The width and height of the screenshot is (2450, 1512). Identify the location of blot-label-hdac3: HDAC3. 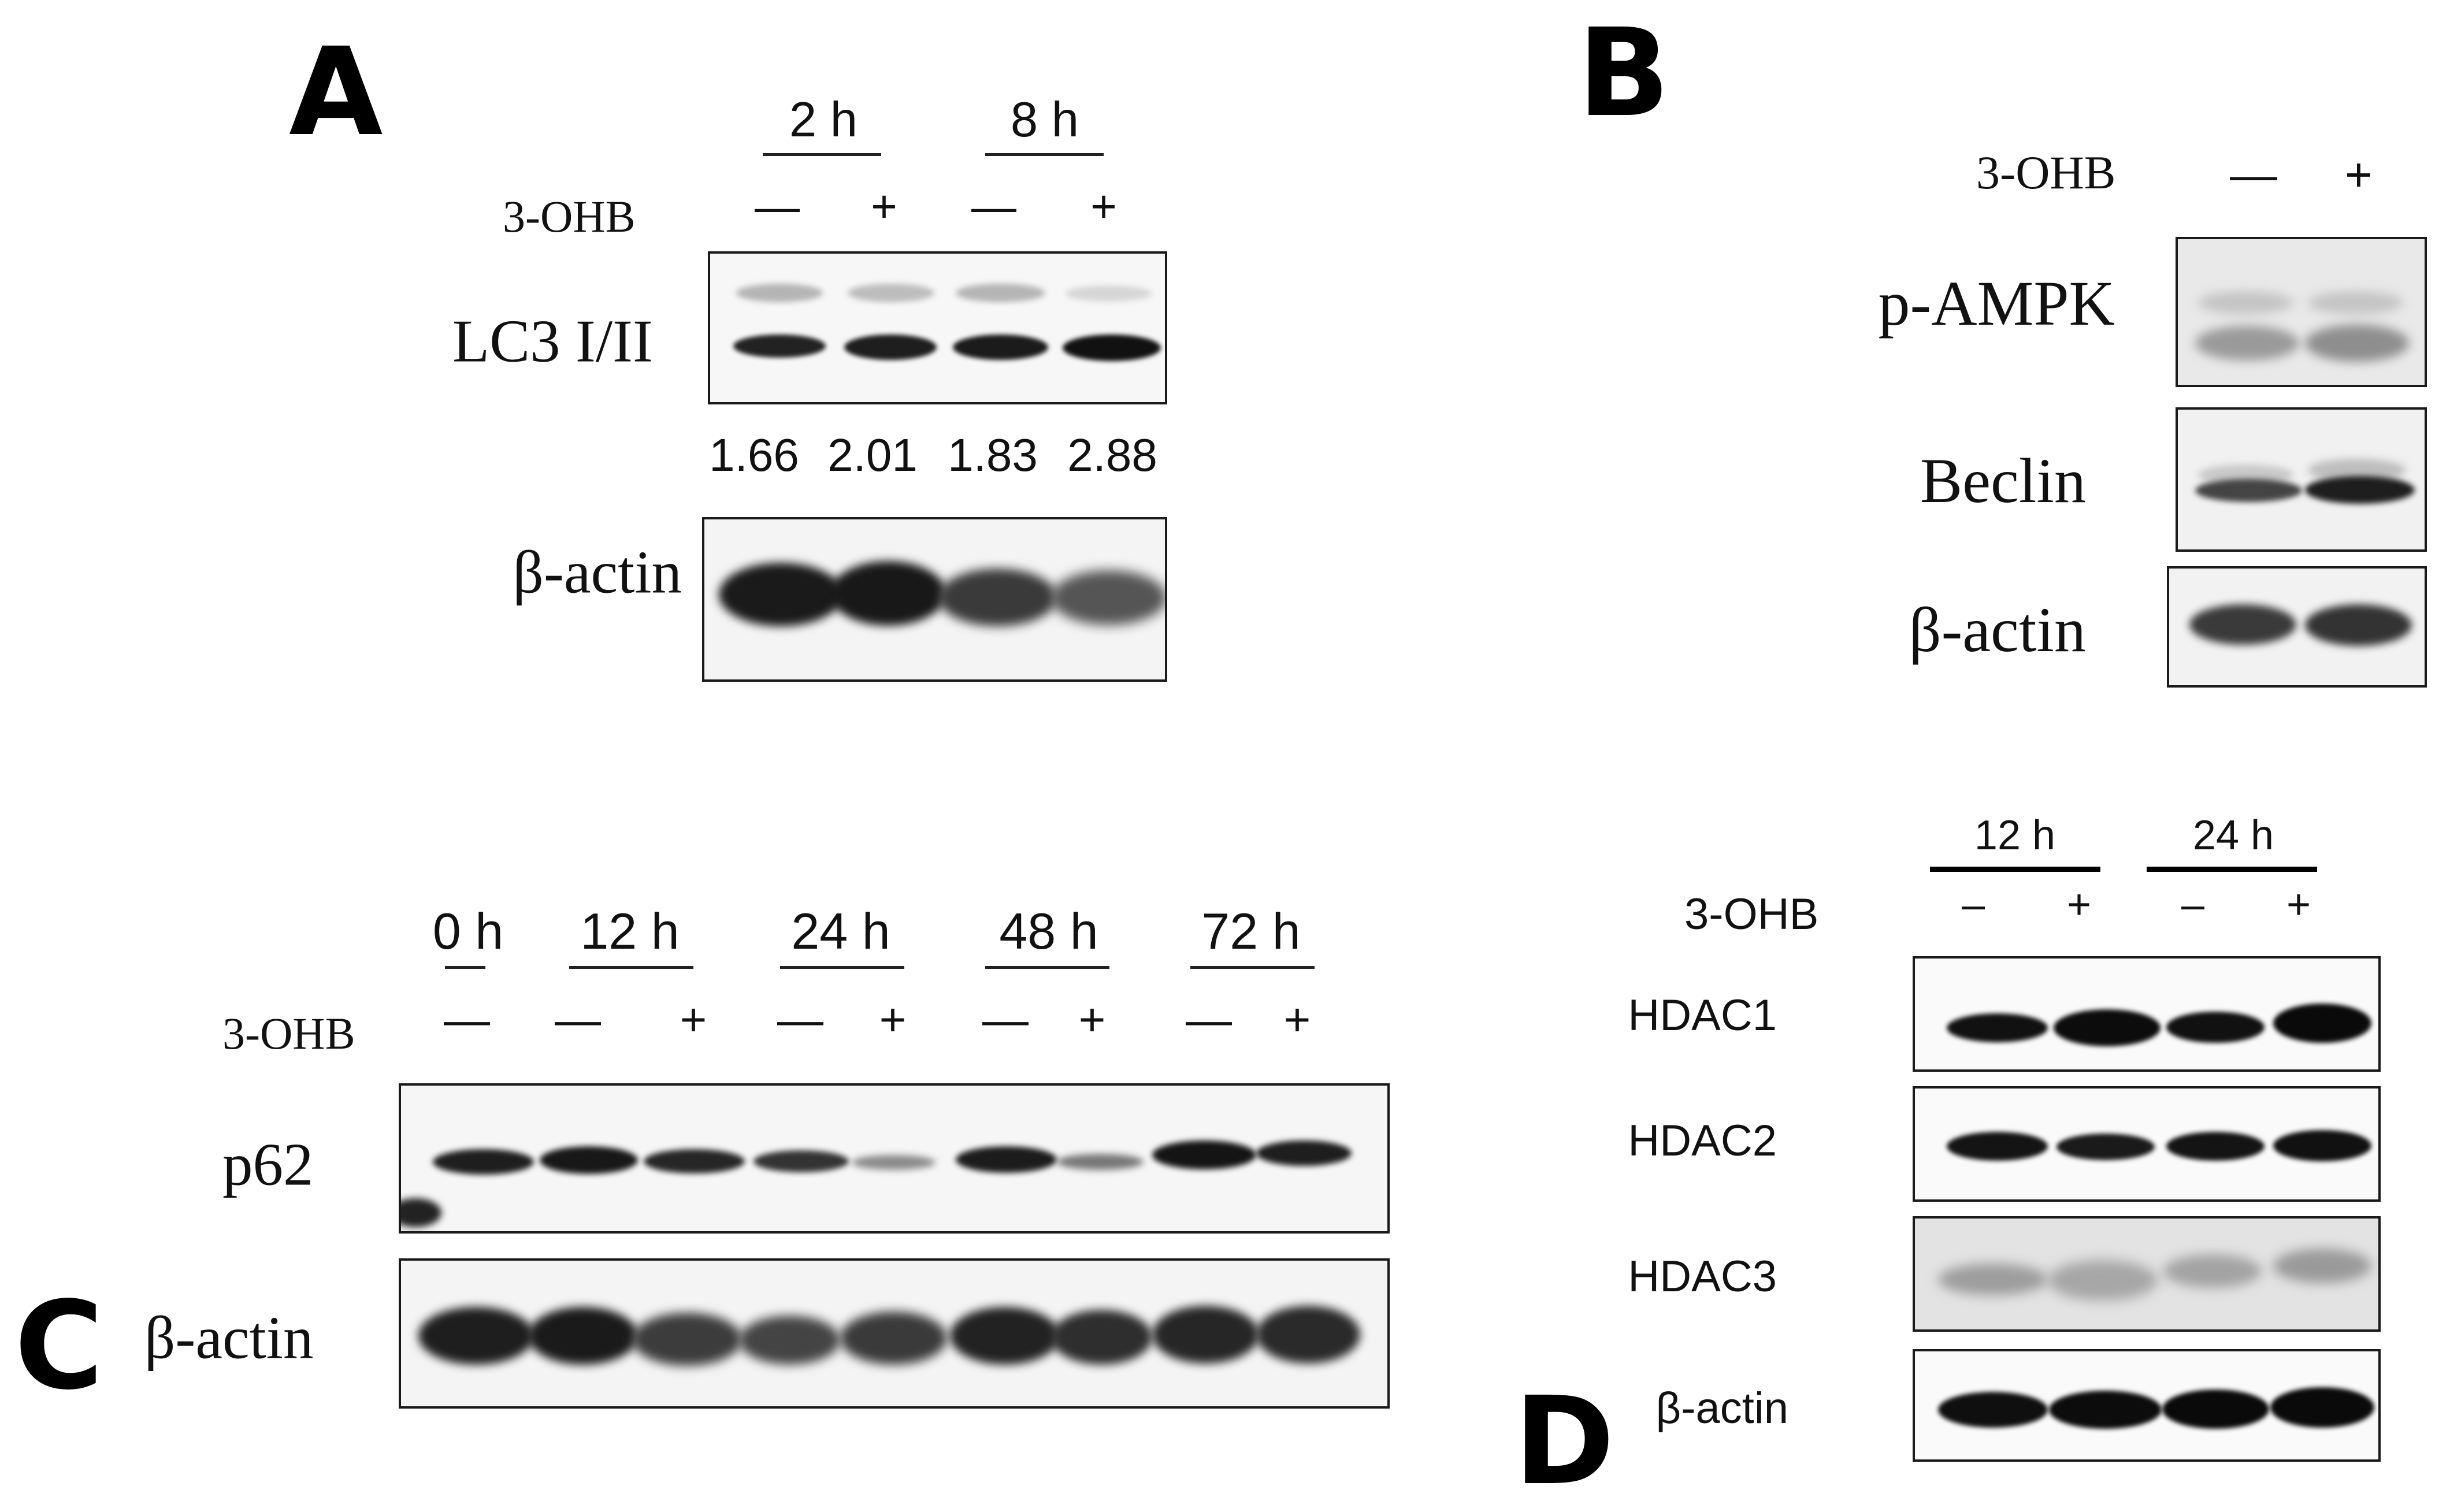
(1703, 1276).